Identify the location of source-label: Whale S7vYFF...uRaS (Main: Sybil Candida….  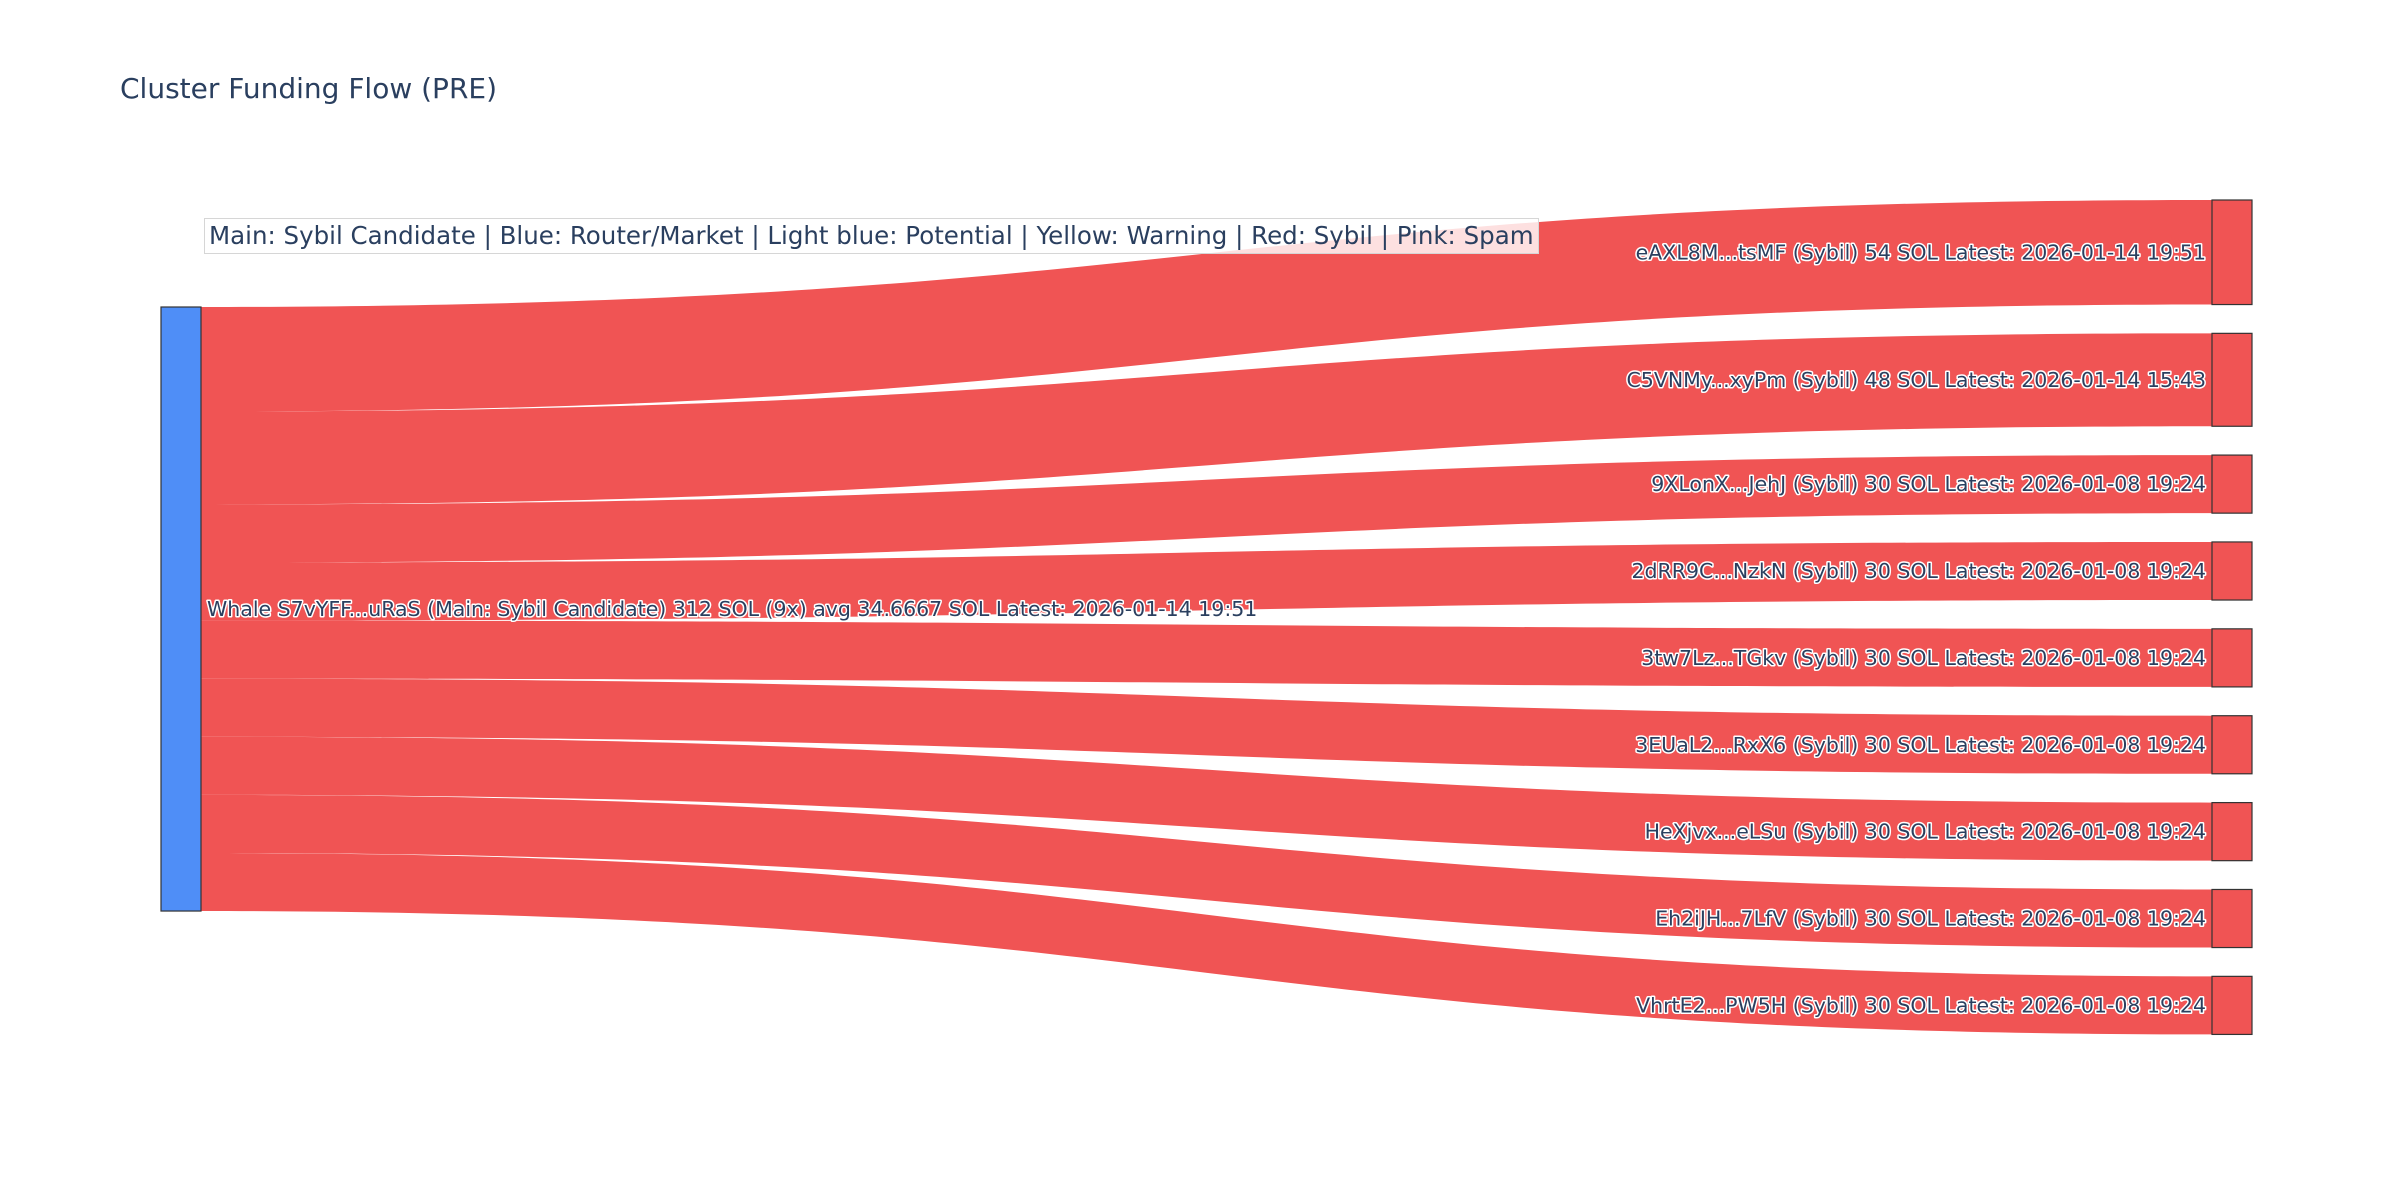
(732, 609).